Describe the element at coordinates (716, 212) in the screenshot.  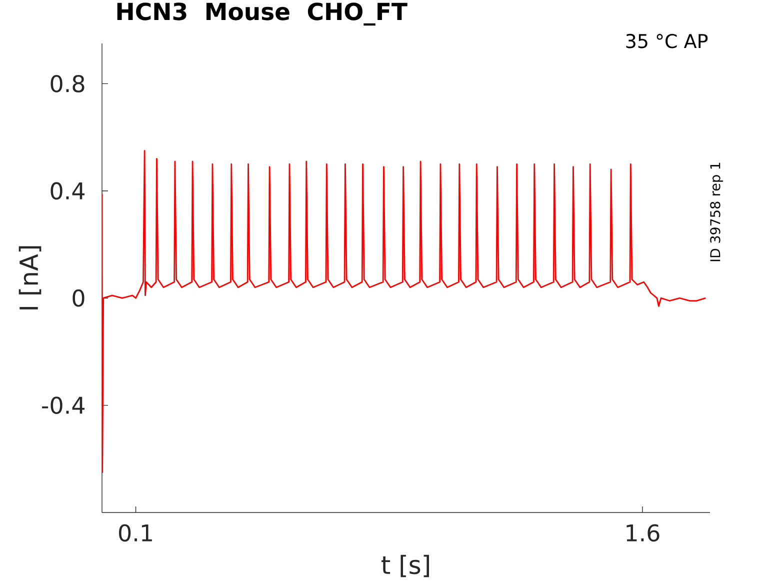
I see `text: ID 39758 rep 1` at that location.